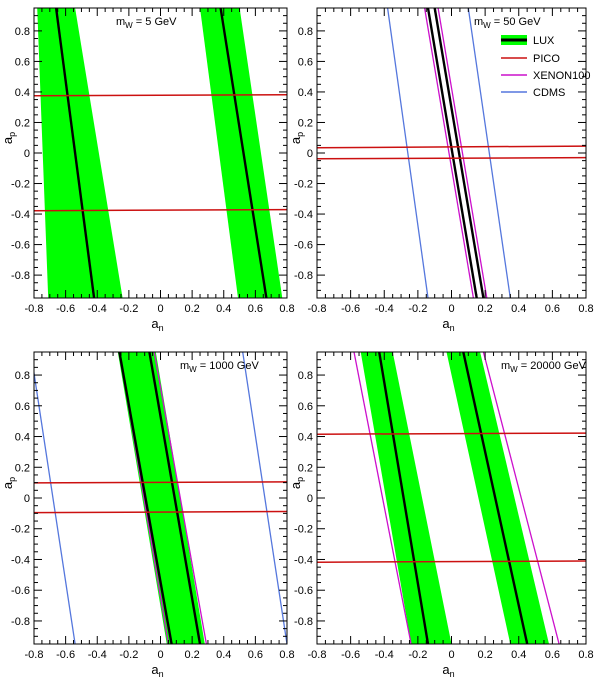 This screenshot has height=688, width=599. I want to click on panel-title: mW = 5 GeV, so click(146, 23).